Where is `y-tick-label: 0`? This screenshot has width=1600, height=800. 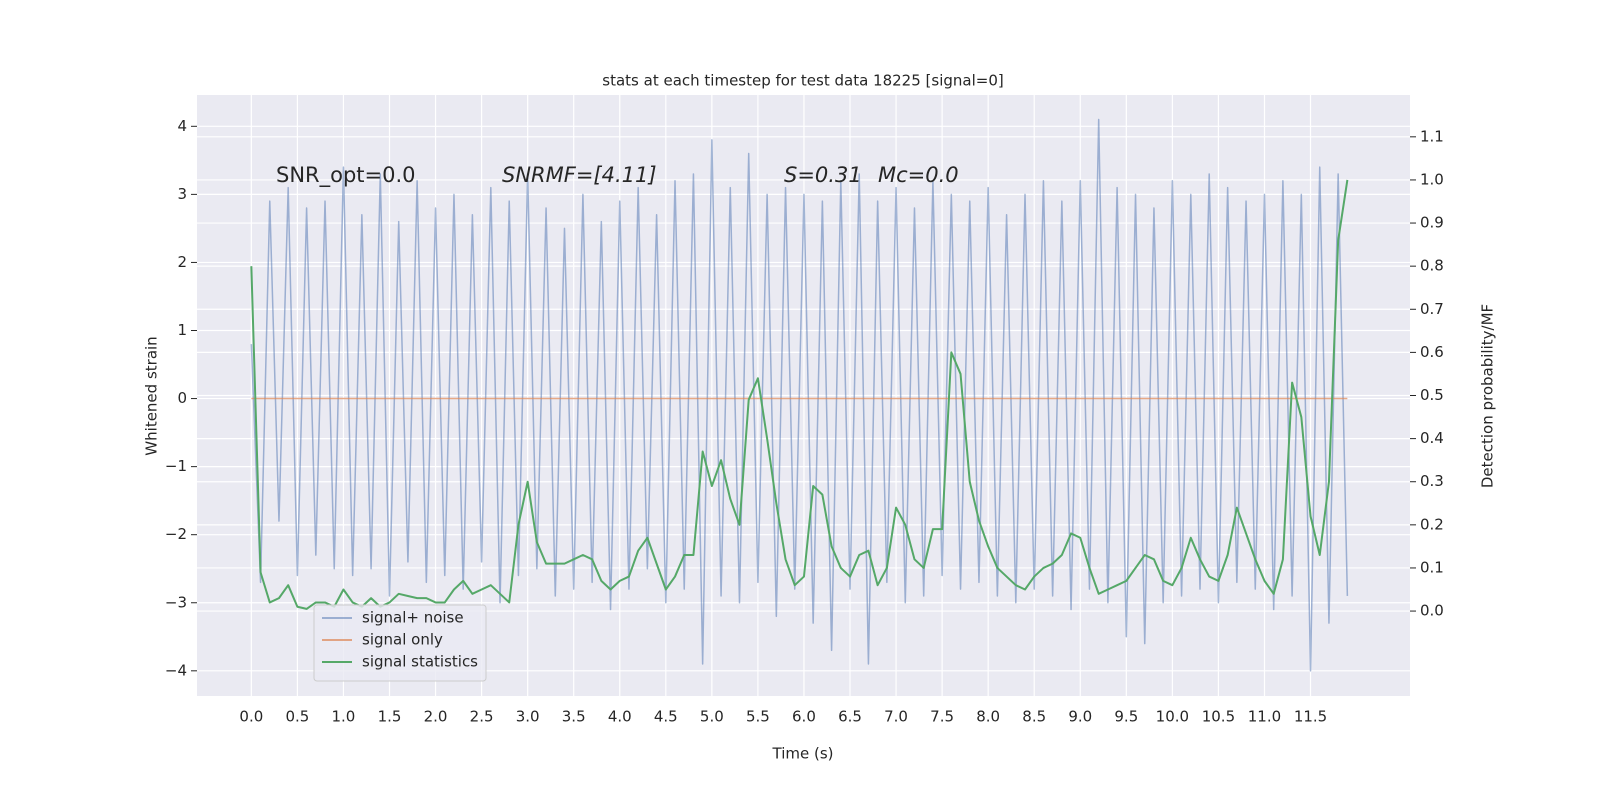
y-tick-label: 0 is located at coordinates (182, 398).